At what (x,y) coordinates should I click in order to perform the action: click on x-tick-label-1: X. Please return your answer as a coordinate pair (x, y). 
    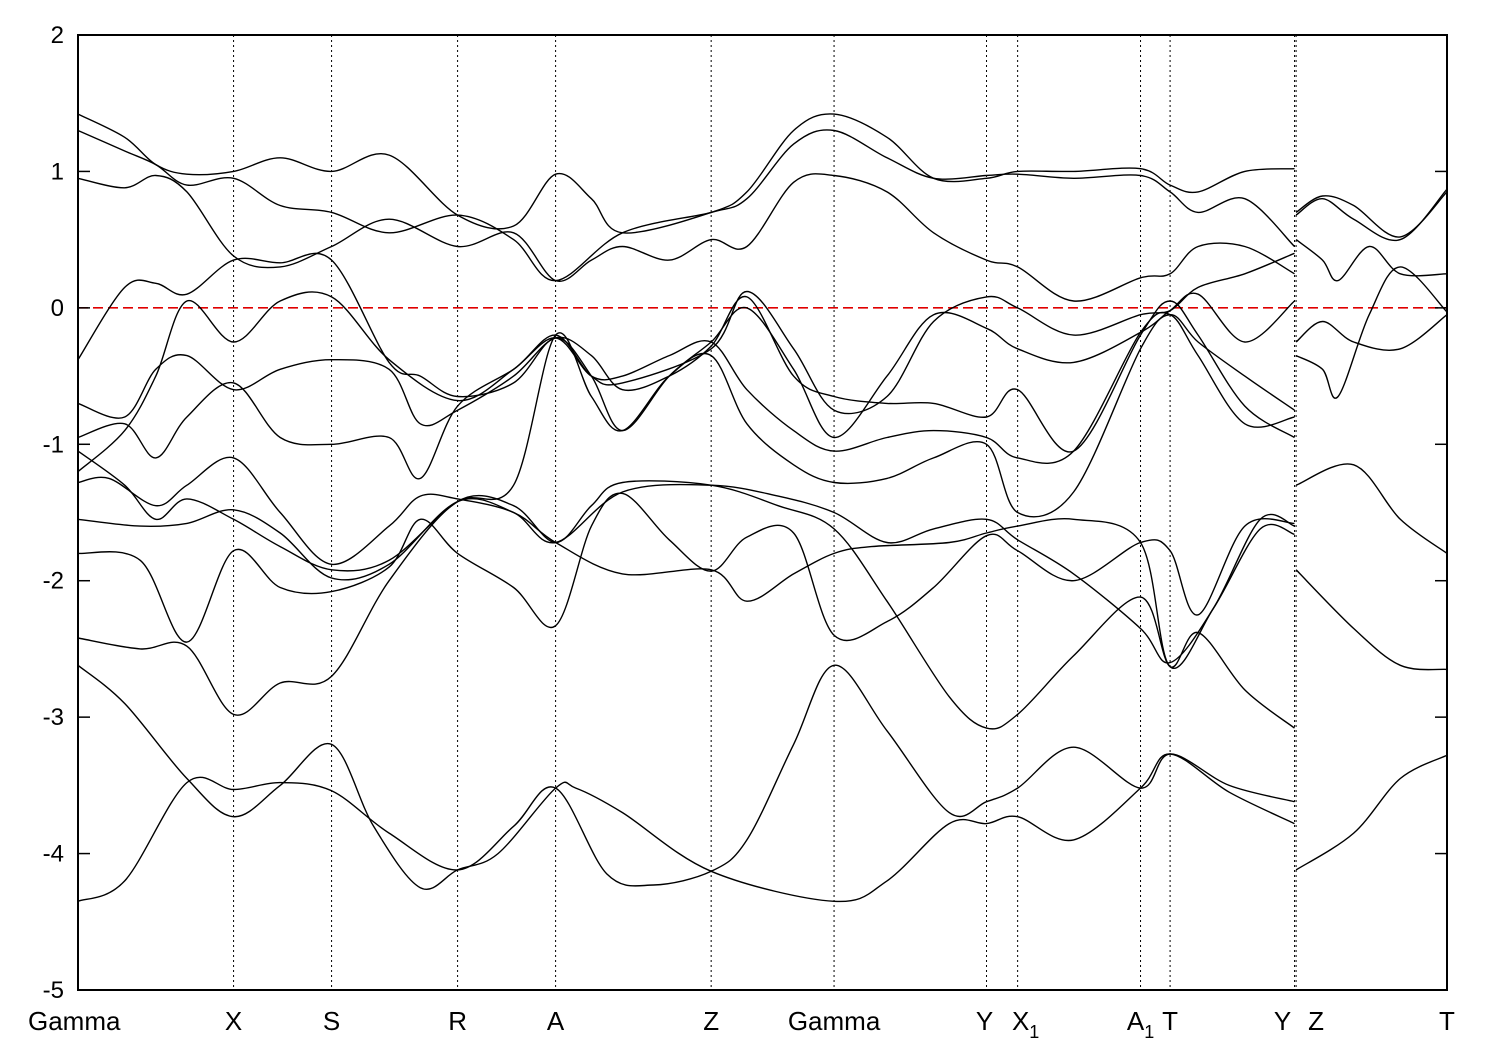
    Looking at the image, I should click on (233, 1021).